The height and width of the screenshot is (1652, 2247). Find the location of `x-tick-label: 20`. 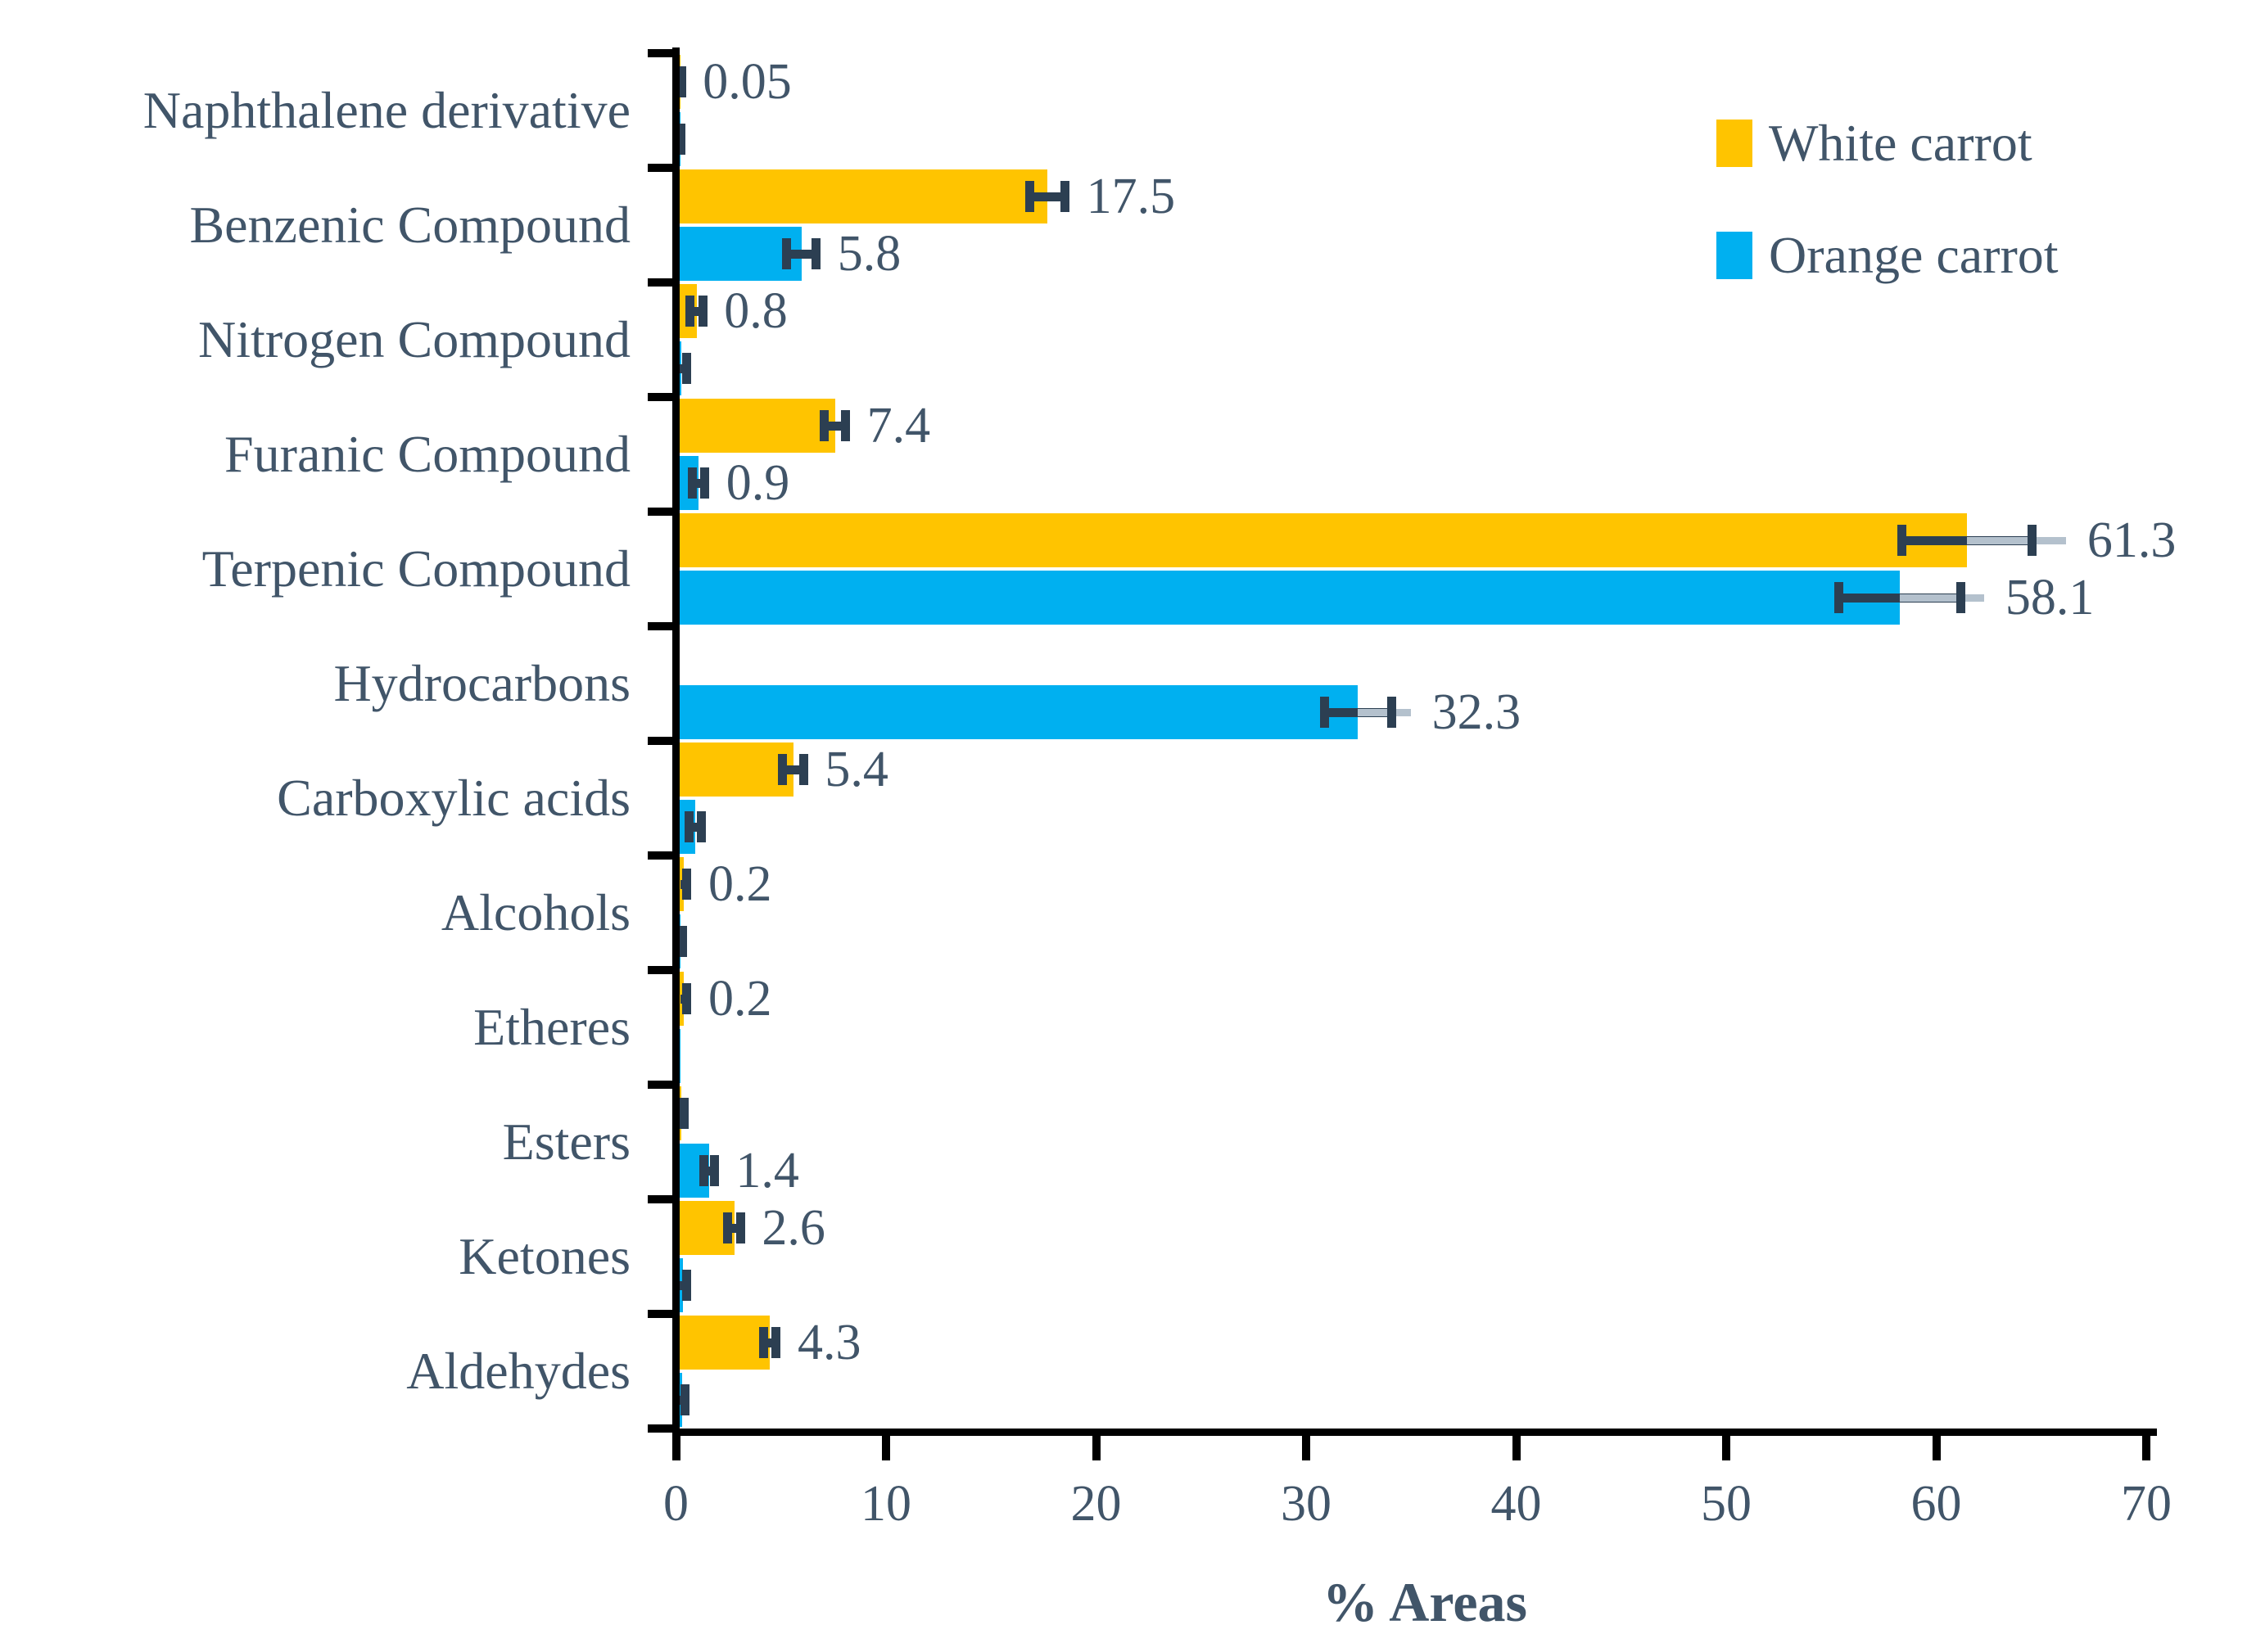

x-tick-label: 20 is located at coordinates (1096, 1504).